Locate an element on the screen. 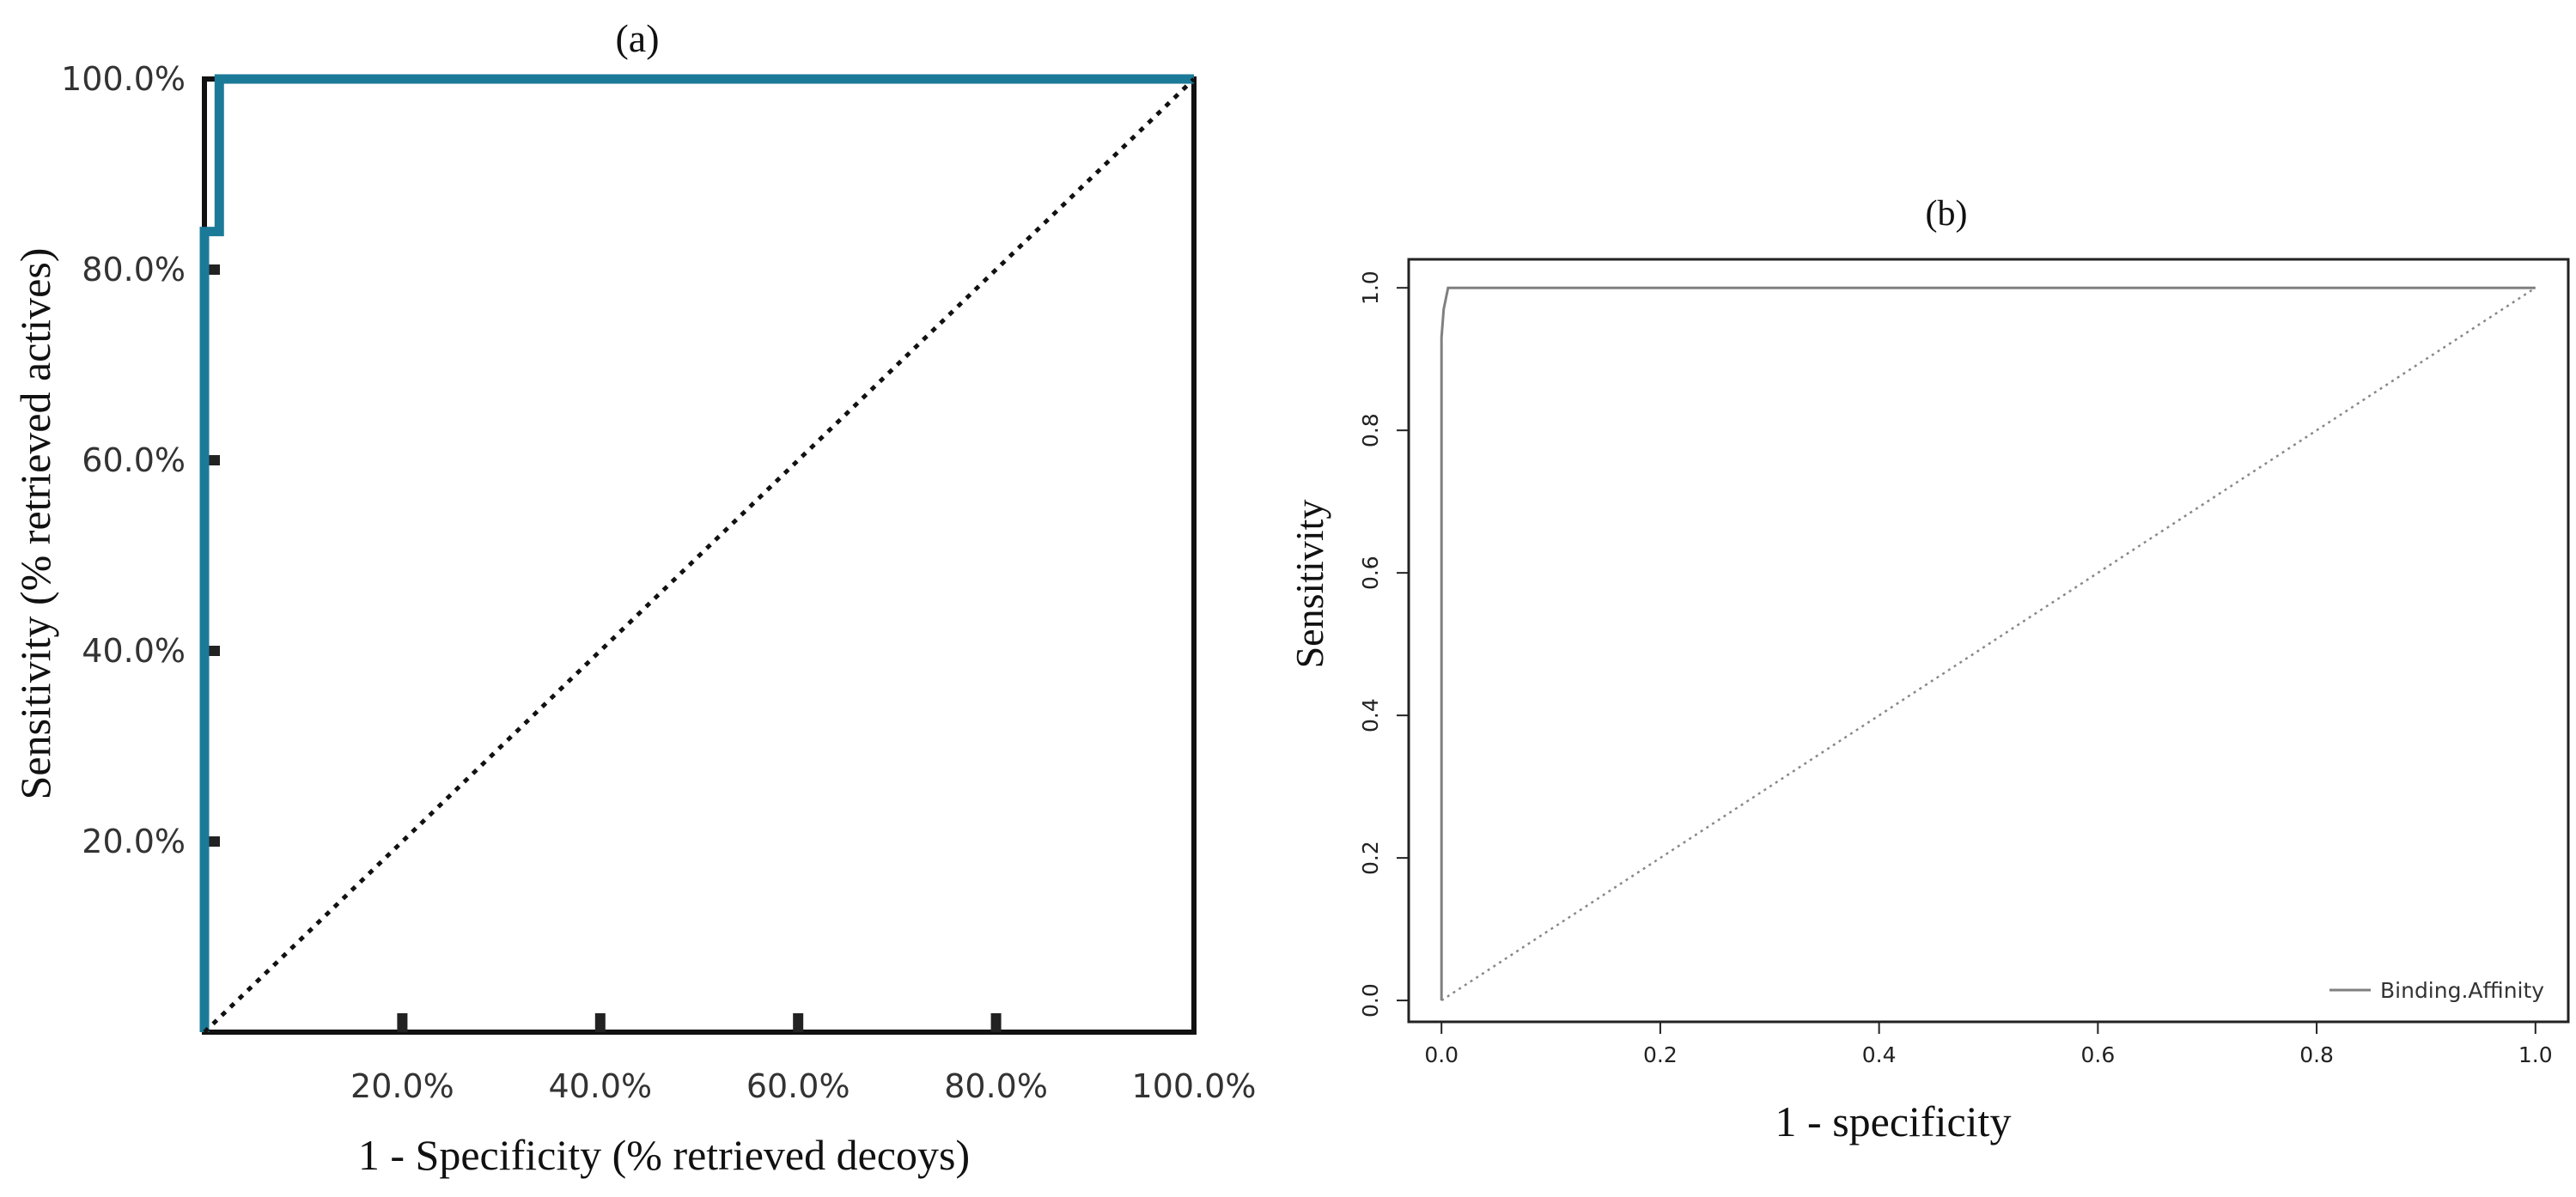  panel-b-legend-label: Binding.Affinity is located at coordinates (2462, 990).